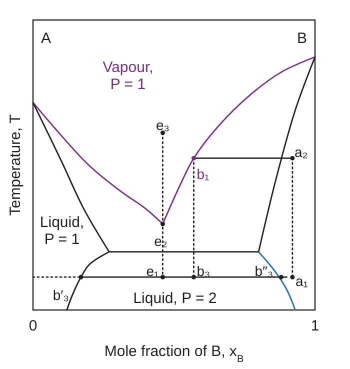  What do you see at coordinates (203, 174) in the screenshot?
I see `annotation: b₁` at bounding box center [203, 174].